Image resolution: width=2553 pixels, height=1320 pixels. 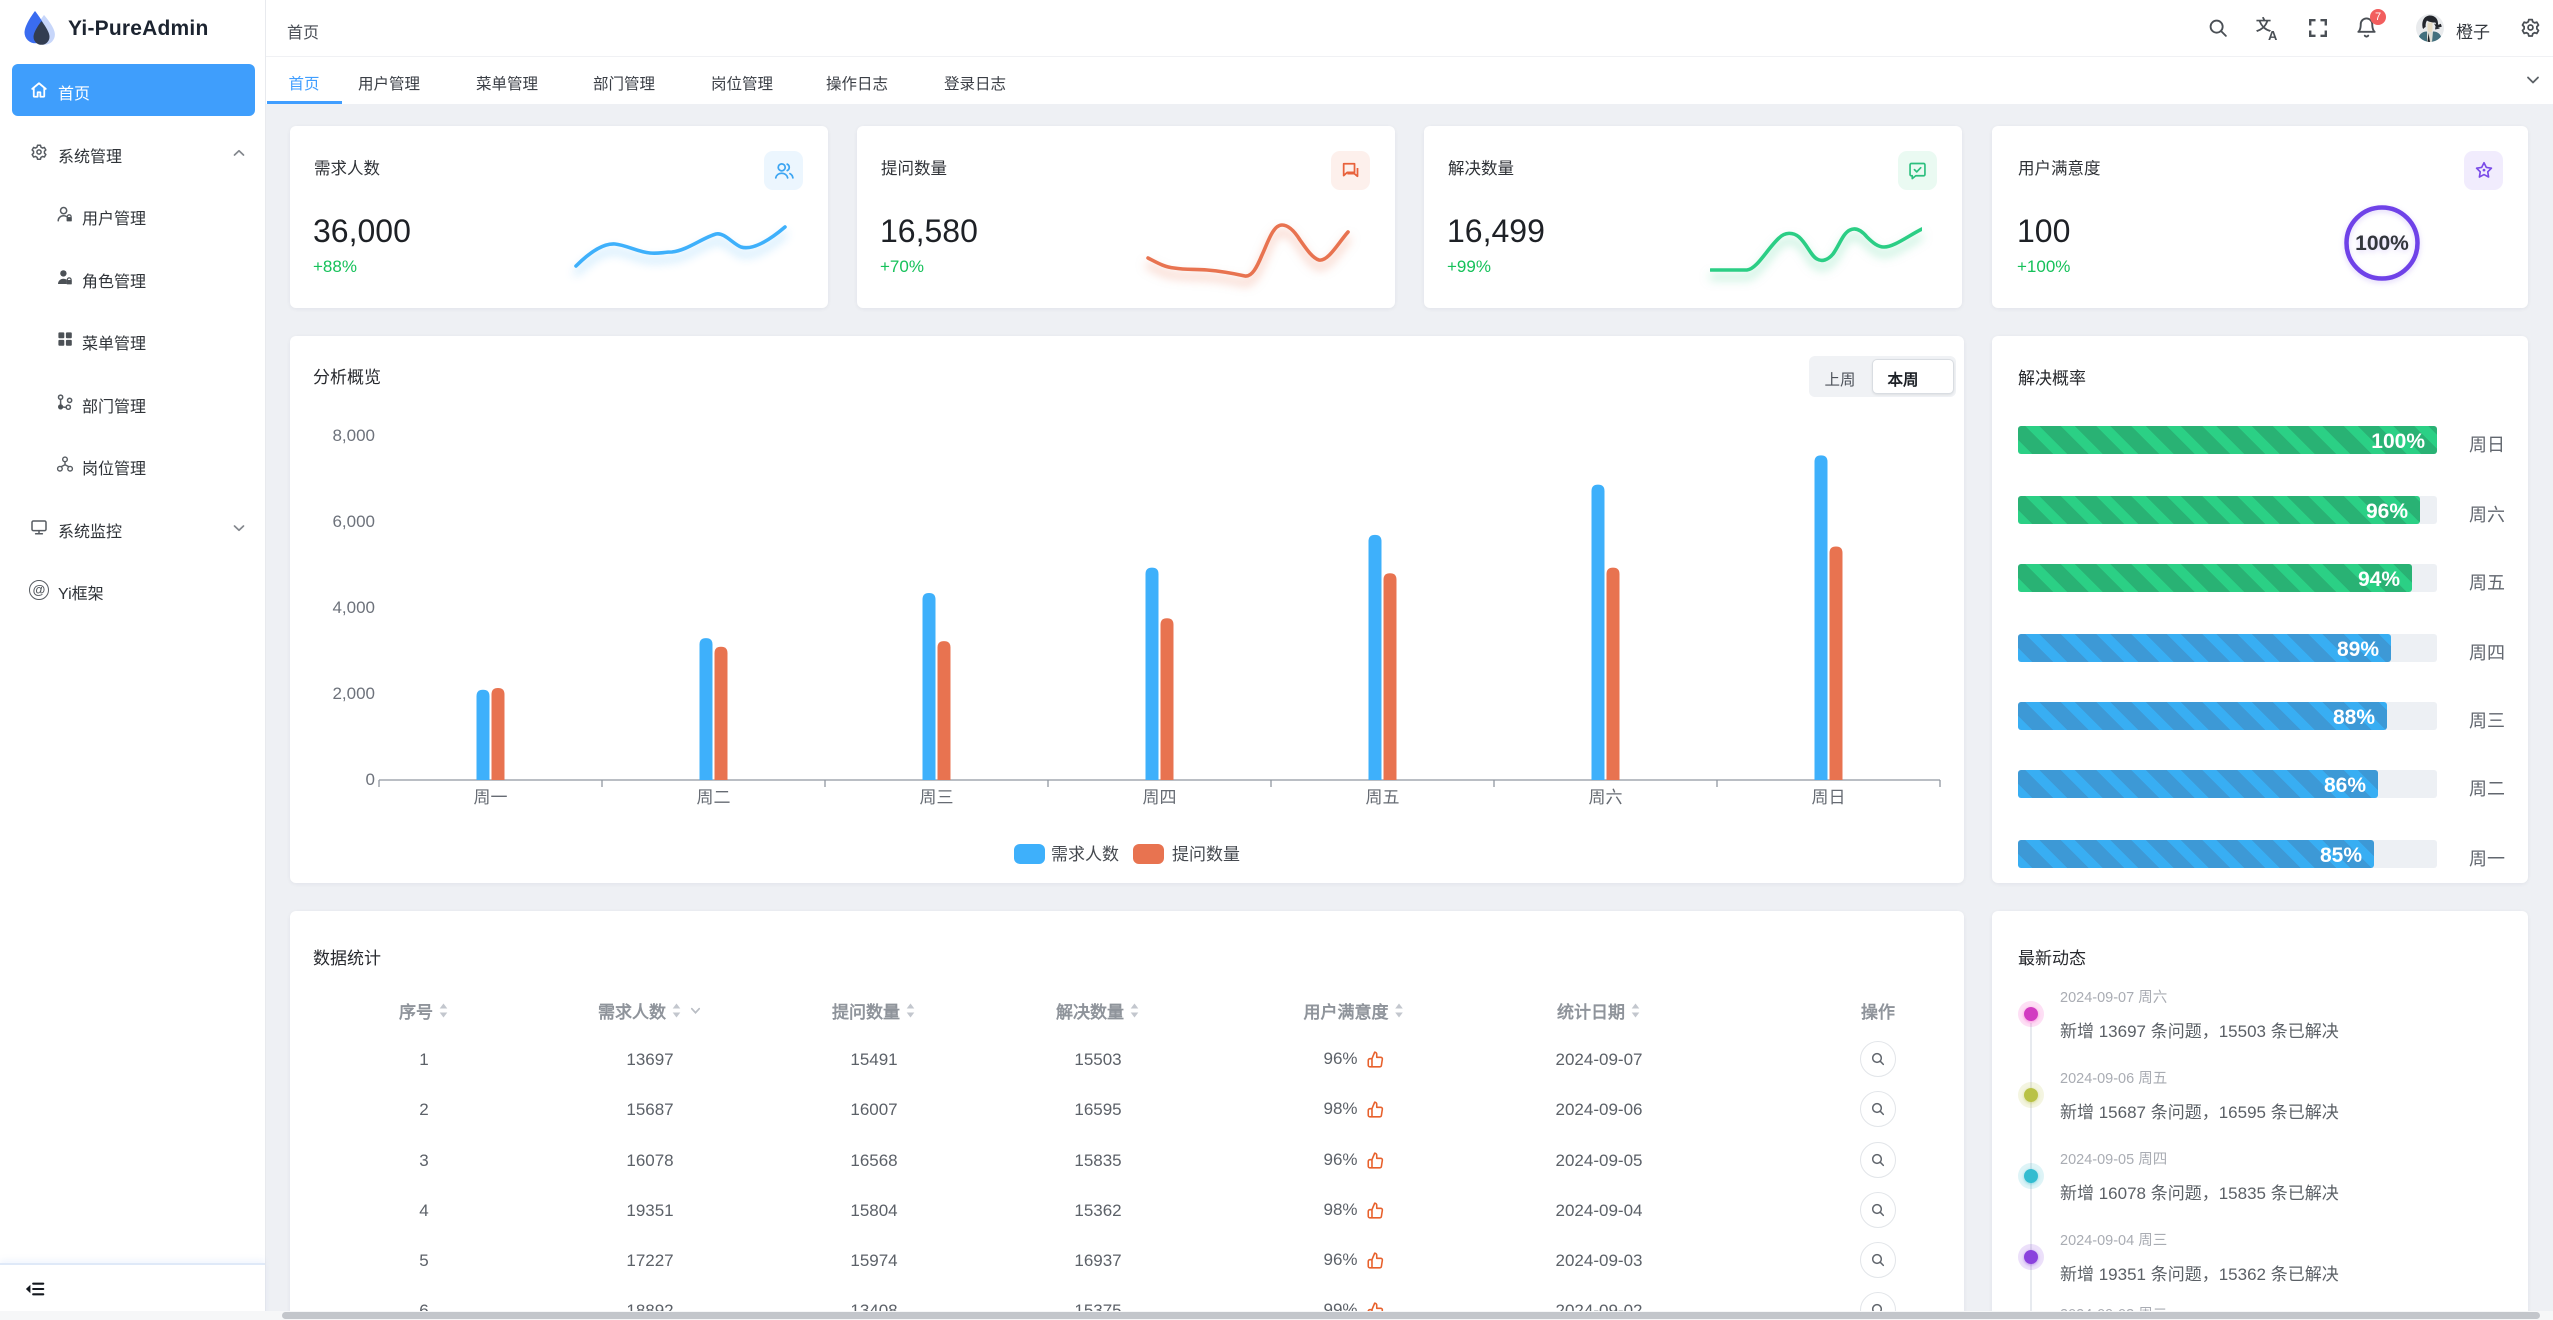 I want to click on svg-text: 文, so click(x=2264, y=25).